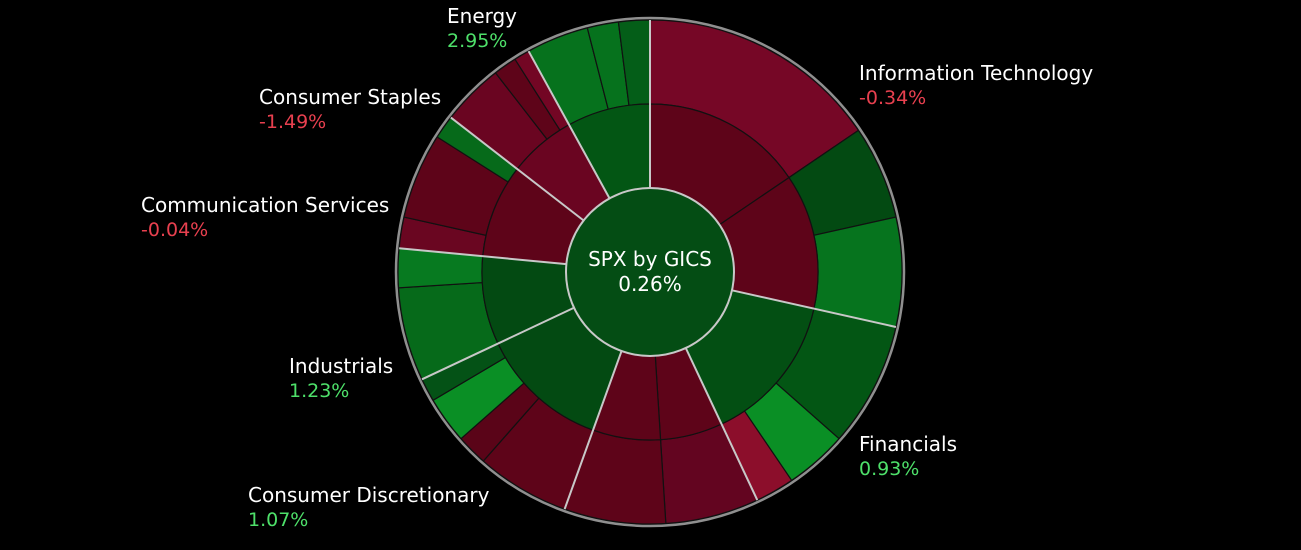 This screenshot has width=1301, height=550. Describe the element at coordinates (650, 284) in the screenshot. I see `chart-total-change: 0.26%` at that location.